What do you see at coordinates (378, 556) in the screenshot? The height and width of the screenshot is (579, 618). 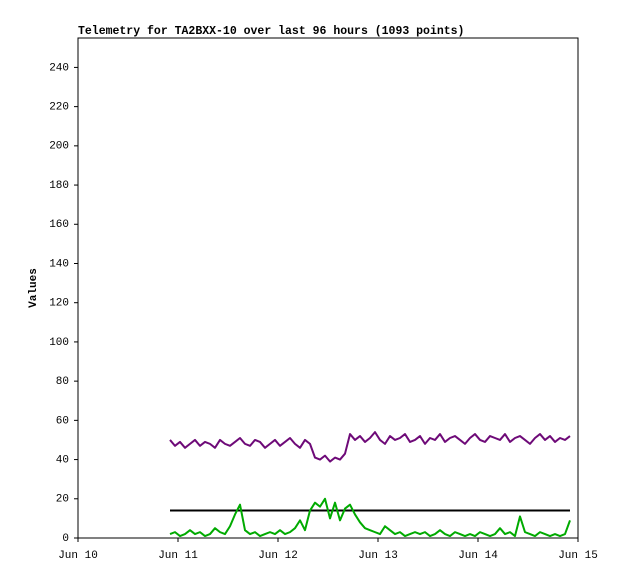 I see `x-tick-label: Jun 13` at bounding box center [378, 556].